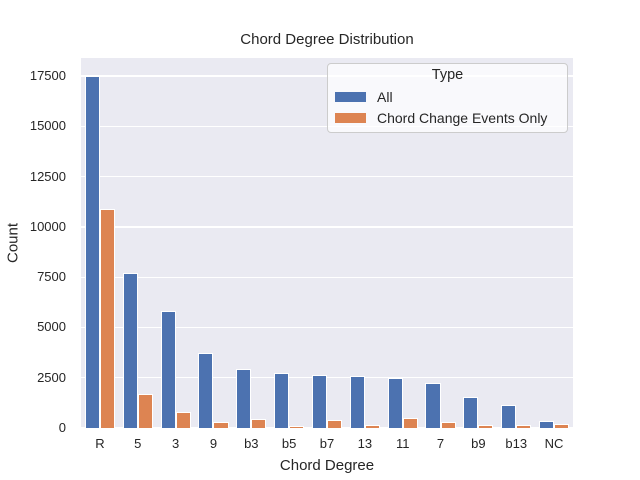 This screenshot has height=480, width=640. What do you see at coordinates (554, 443) in the screenshot?
I see `x-tick-label: NC` at bounding box center [554, 443].